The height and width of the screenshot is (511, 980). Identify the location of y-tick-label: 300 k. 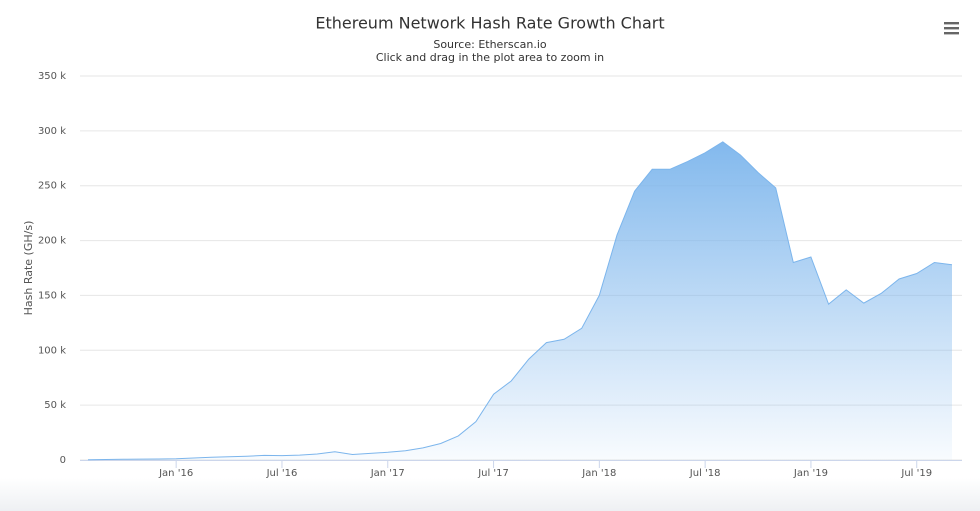
(52, 131).